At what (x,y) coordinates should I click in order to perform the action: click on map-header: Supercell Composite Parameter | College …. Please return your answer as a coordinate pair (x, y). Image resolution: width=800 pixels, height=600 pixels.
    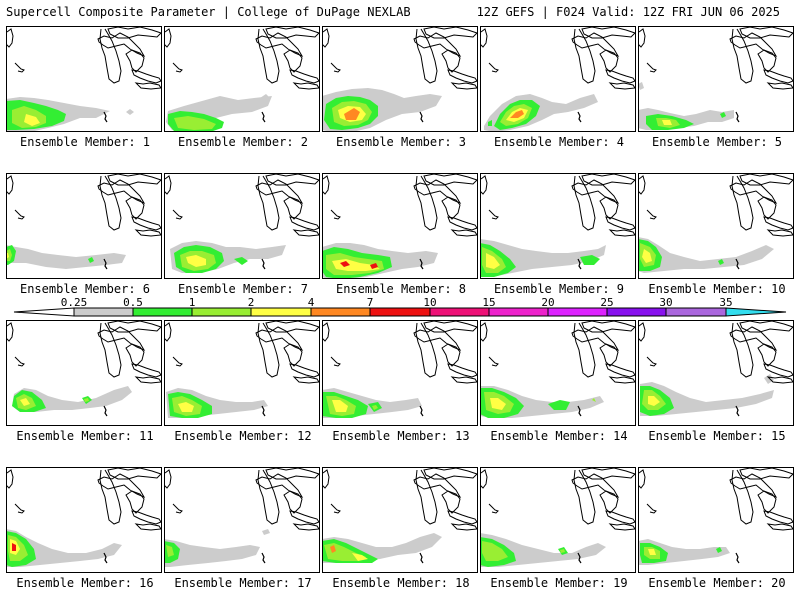
    Looking at the image, I should click on (400, 11).